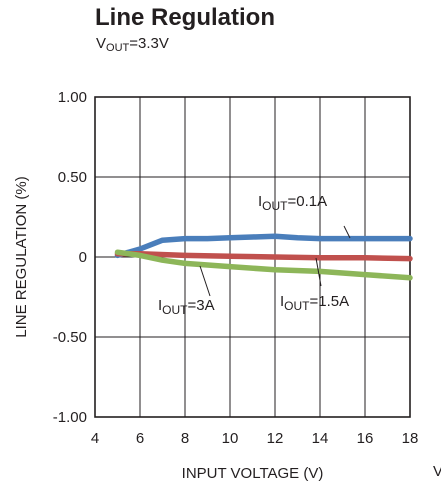  Describe the element at coordinates (230, 438) in the screenshot. I see `x-tick-label: 10` at that location.